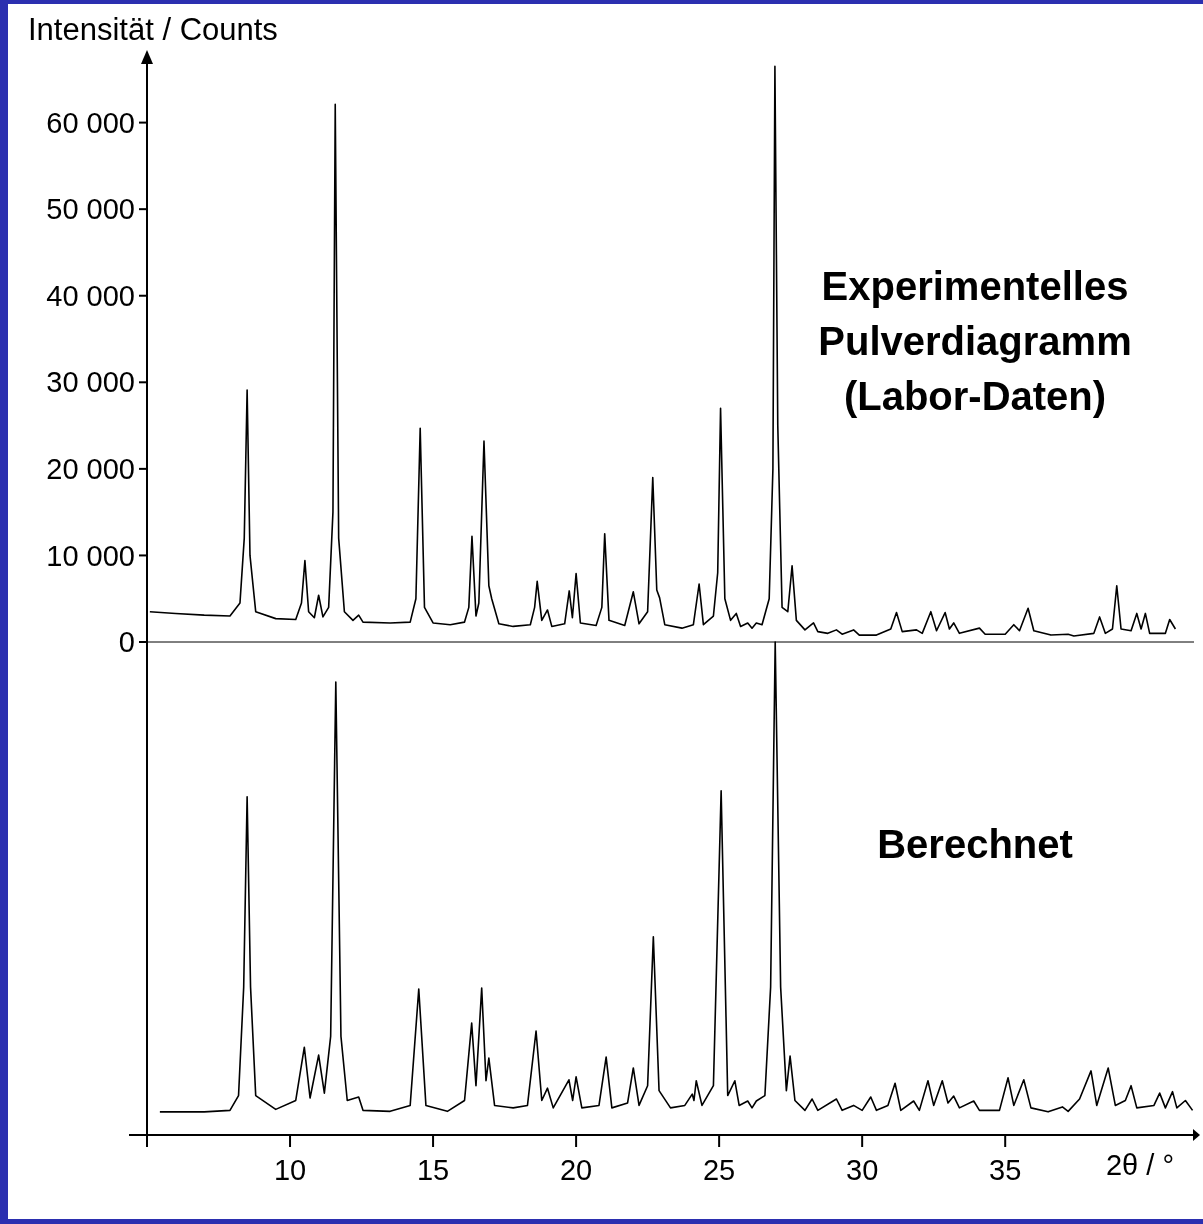  What do you see at coordinates (90, 209) in the screenshot?
I see `y-tick-label: 50 000` at bounding box center [90, 209].